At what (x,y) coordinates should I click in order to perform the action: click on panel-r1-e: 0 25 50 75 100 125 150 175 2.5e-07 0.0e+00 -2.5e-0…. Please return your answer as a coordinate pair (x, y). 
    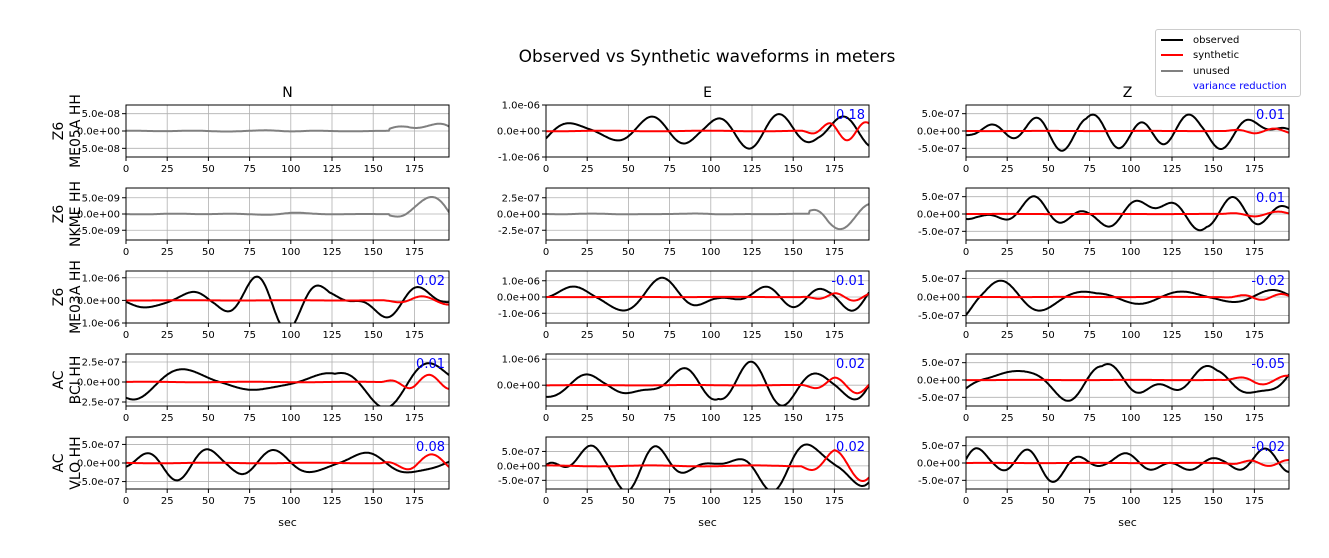
    Looking at the image, I should click on (683, 222).